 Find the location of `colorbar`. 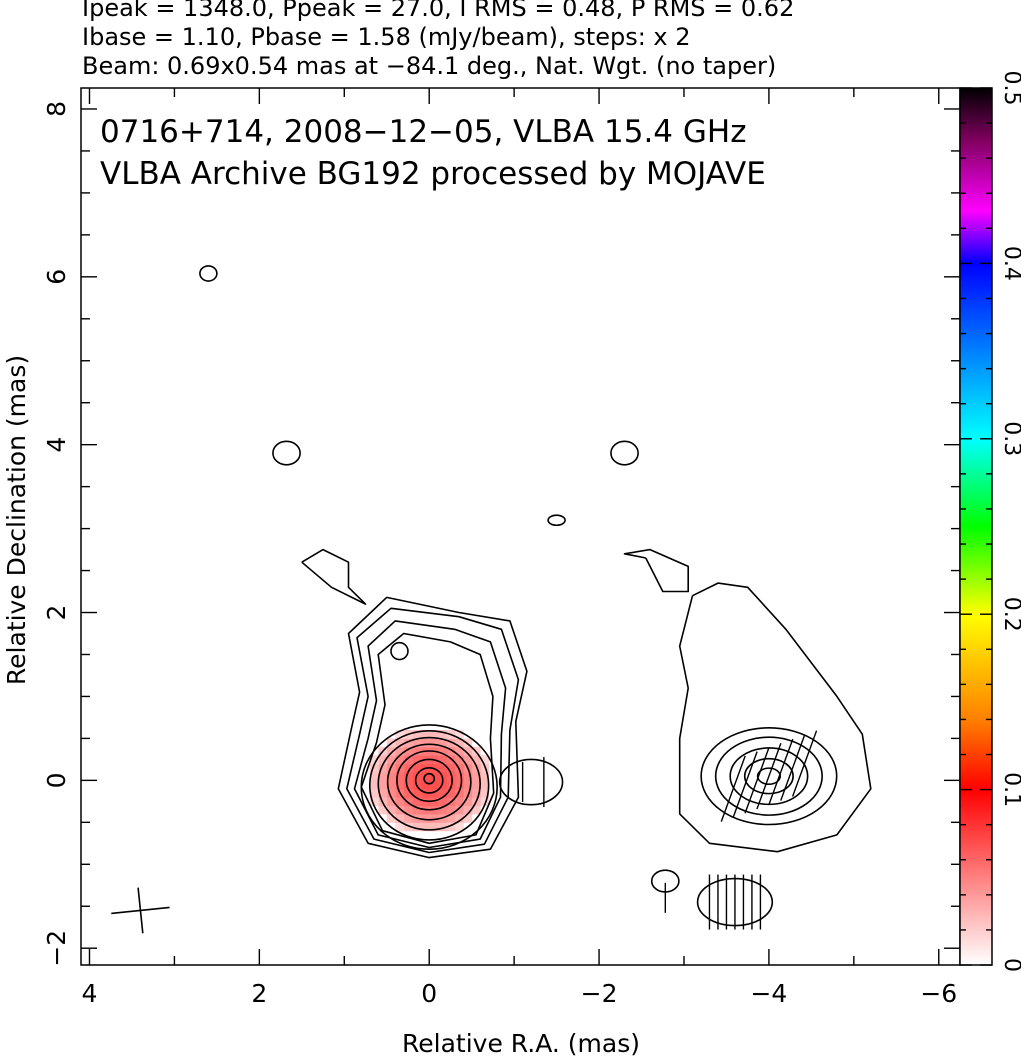

colorbar is located at coordinates (976, 526).